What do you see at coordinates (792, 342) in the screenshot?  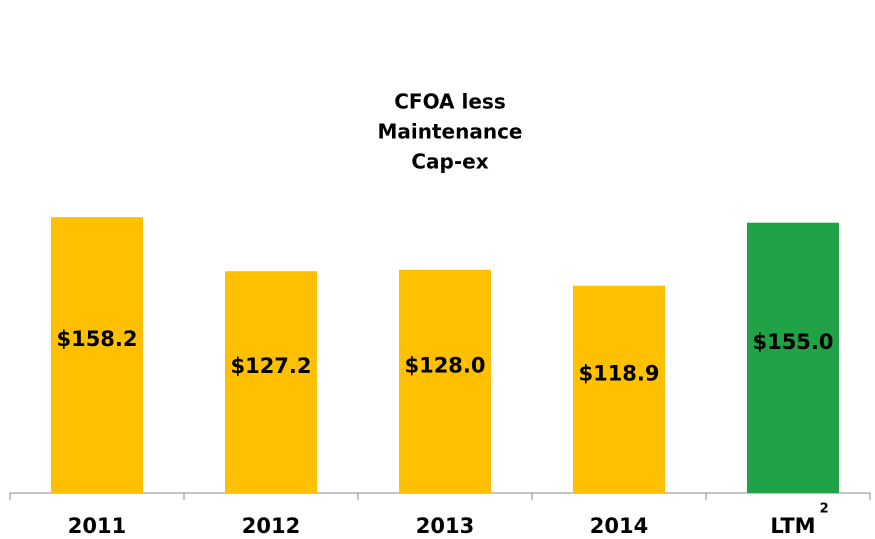 I see `value-label: $155.0` at bounding box center [792, 342].